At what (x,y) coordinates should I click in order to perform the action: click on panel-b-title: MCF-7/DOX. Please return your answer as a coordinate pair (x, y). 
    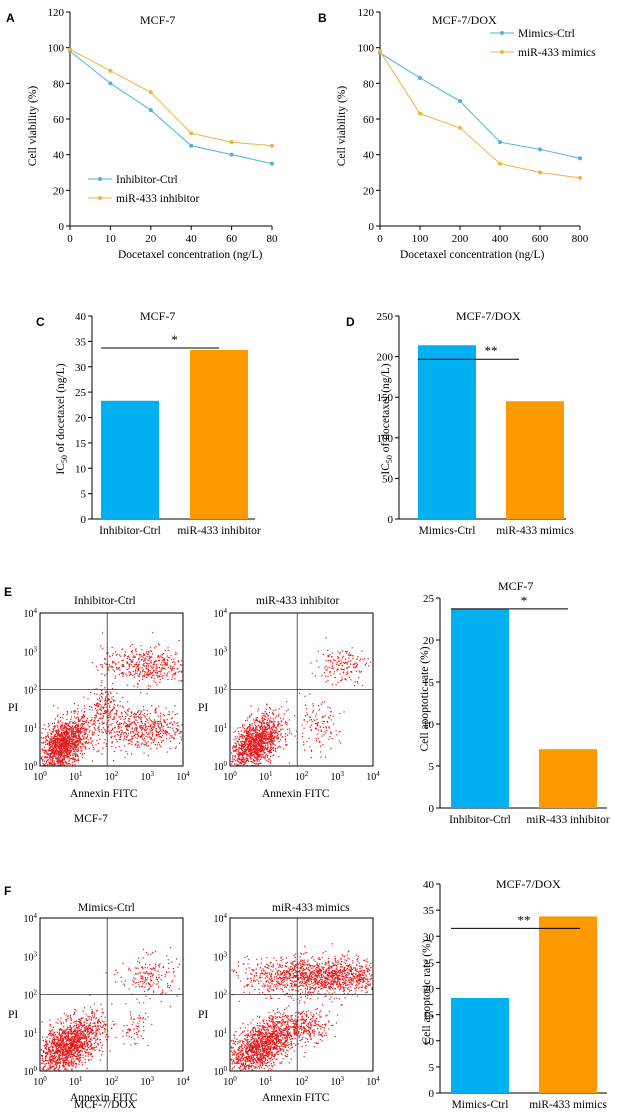
    Looking at the image, I should click on (464, 20).